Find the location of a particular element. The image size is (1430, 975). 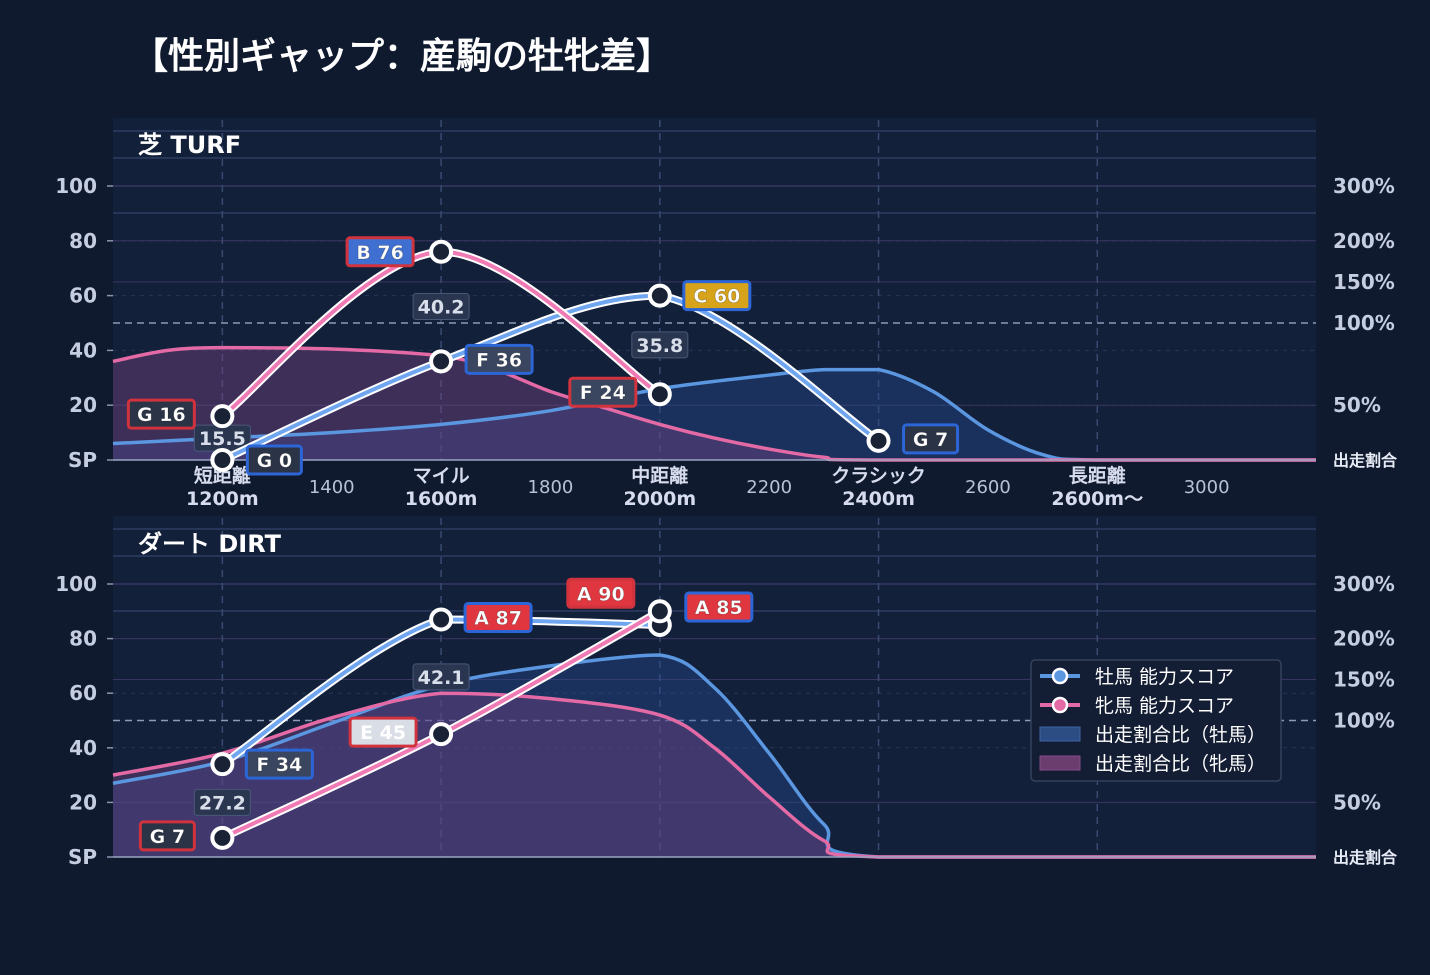

grade-label-female: G 16 is located at coordinates (161, 415).